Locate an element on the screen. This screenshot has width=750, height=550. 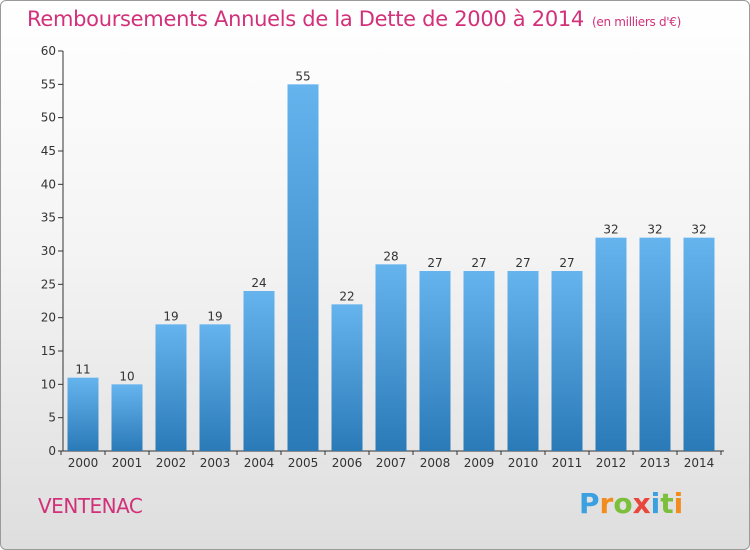
x-tick-label-2010: 2010 is located at coordinates (523, 463).